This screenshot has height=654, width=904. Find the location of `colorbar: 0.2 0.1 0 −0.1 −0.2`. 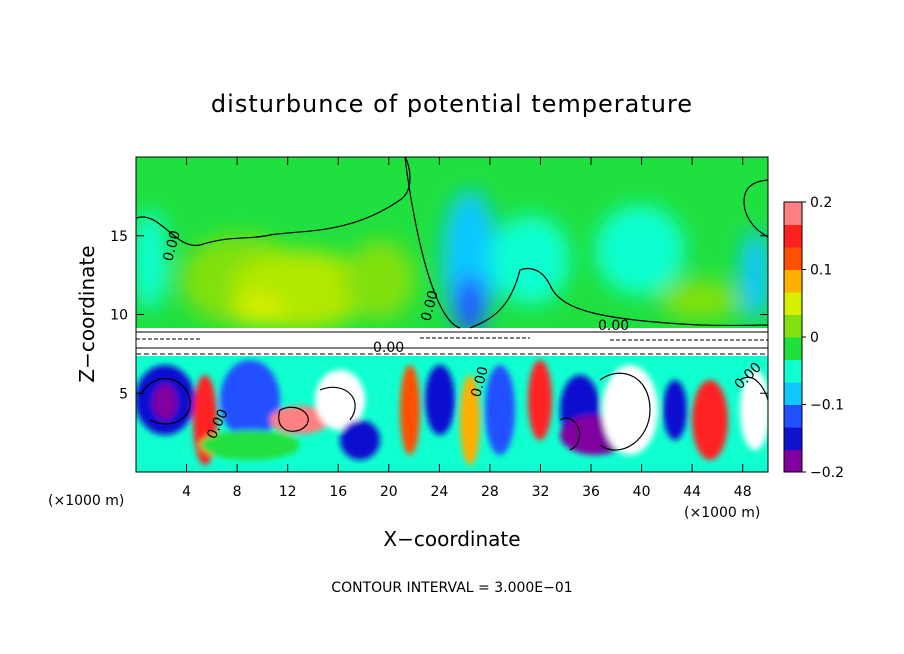

colorbar: 0.2 0.1 0 −0.1 −0.2 is located at coordinates (813, 338).